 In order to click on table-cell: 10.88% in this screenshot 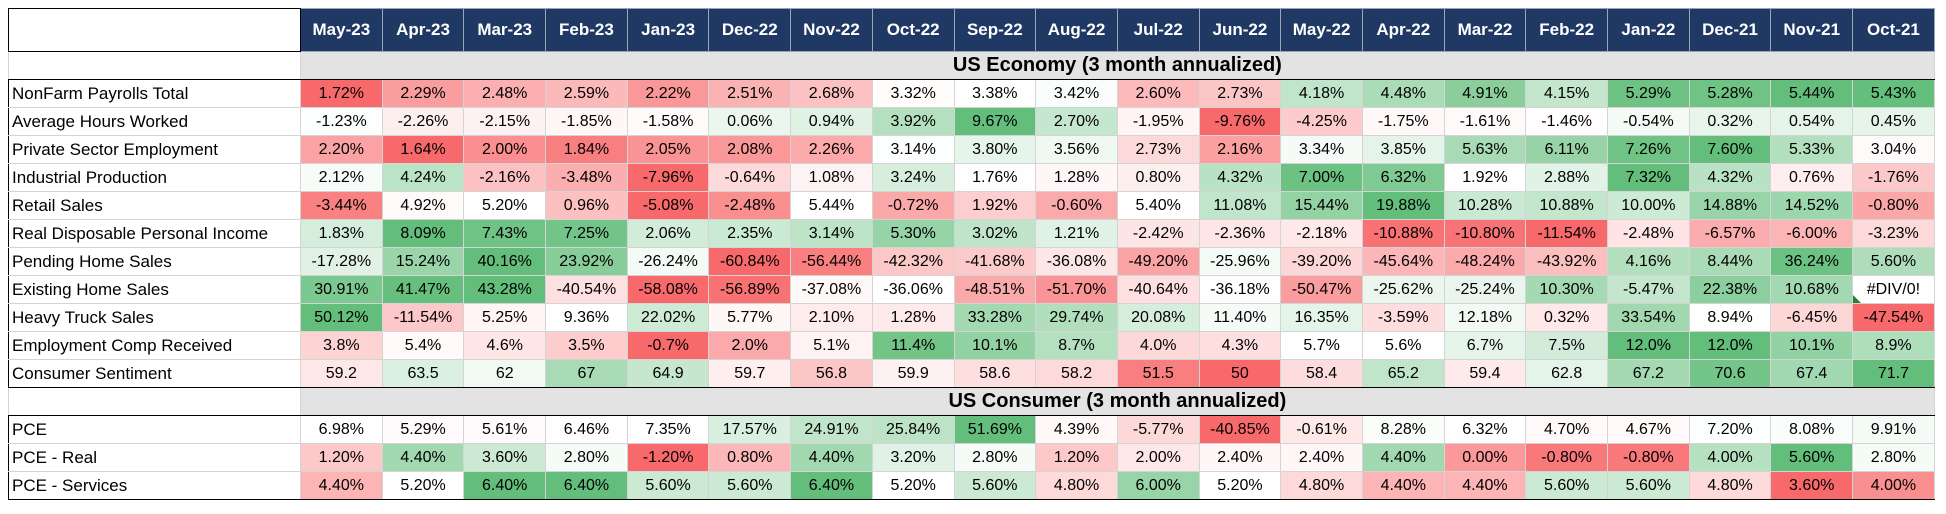, I will do `click(1566, 205)`.